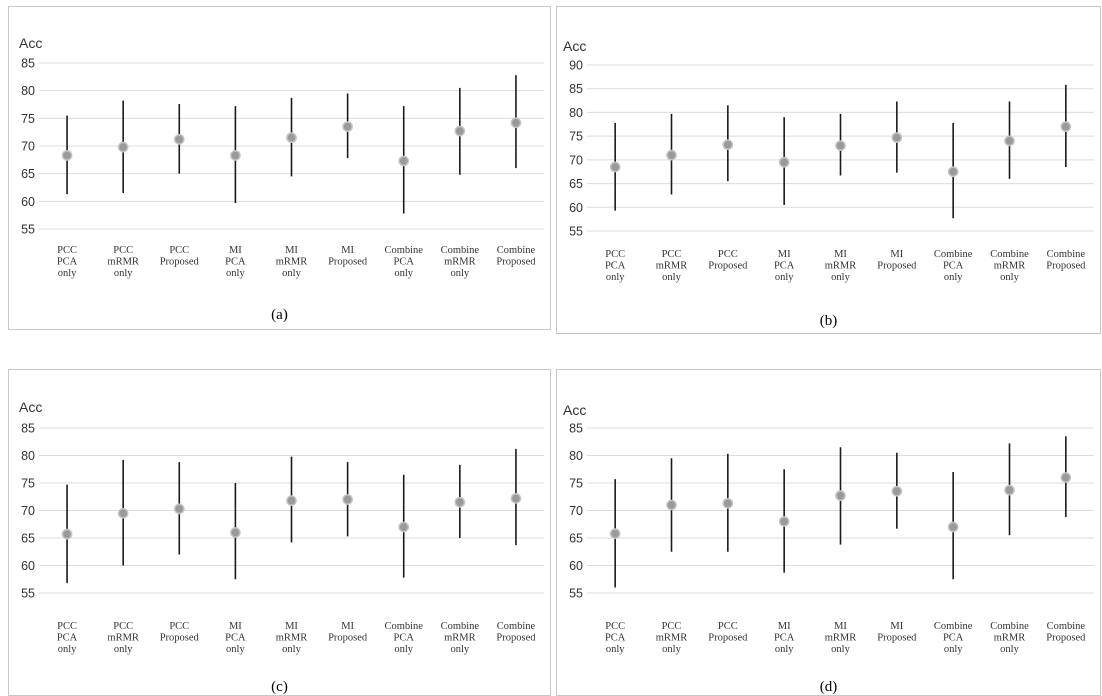  Describe the element at coordinates (279, 315) in the screenshot. I see `panel-label: (a)` at that location.